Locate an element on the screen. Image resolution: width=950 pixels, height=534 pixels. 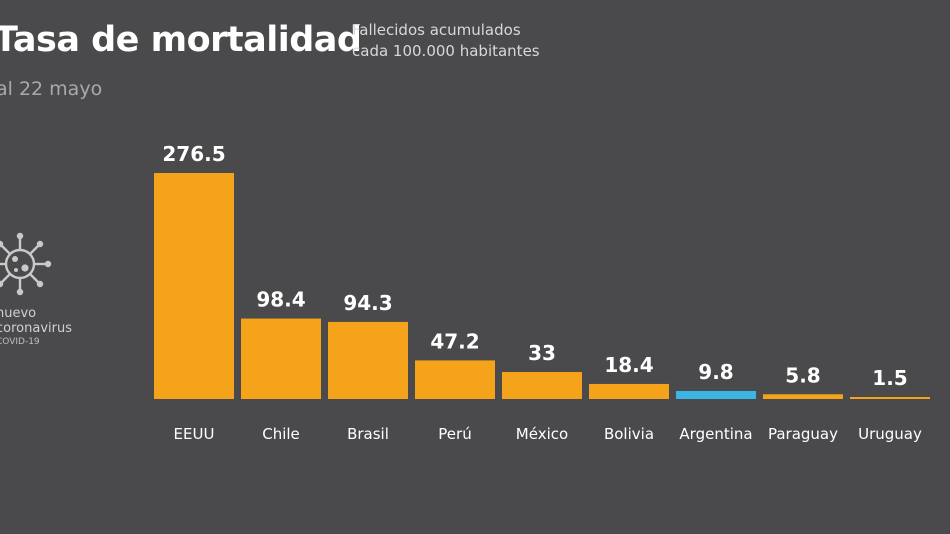
brand-line-1: nuevo is located at coordinates (18, 313).